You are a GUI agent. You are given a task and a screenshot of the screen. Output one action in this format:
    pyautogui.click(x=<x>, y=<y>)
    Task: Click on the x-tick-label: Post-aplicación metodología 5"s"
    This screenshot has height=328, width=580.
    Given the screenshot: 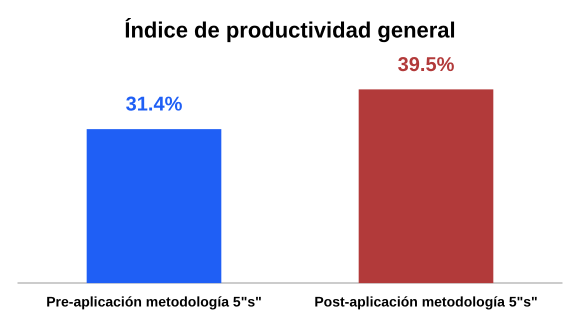 What is the action you would take?
    pyautogui.click(x=426, y=301)
    